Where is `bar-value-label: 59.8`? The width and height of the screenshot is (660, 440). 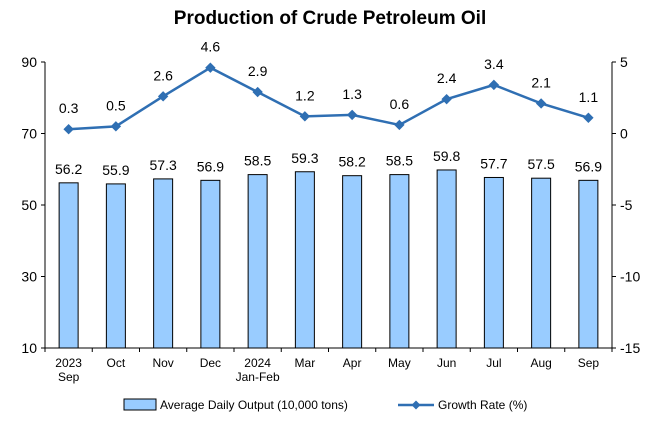
bar-value-label: 59.8 is located at coordinates (446, 156).